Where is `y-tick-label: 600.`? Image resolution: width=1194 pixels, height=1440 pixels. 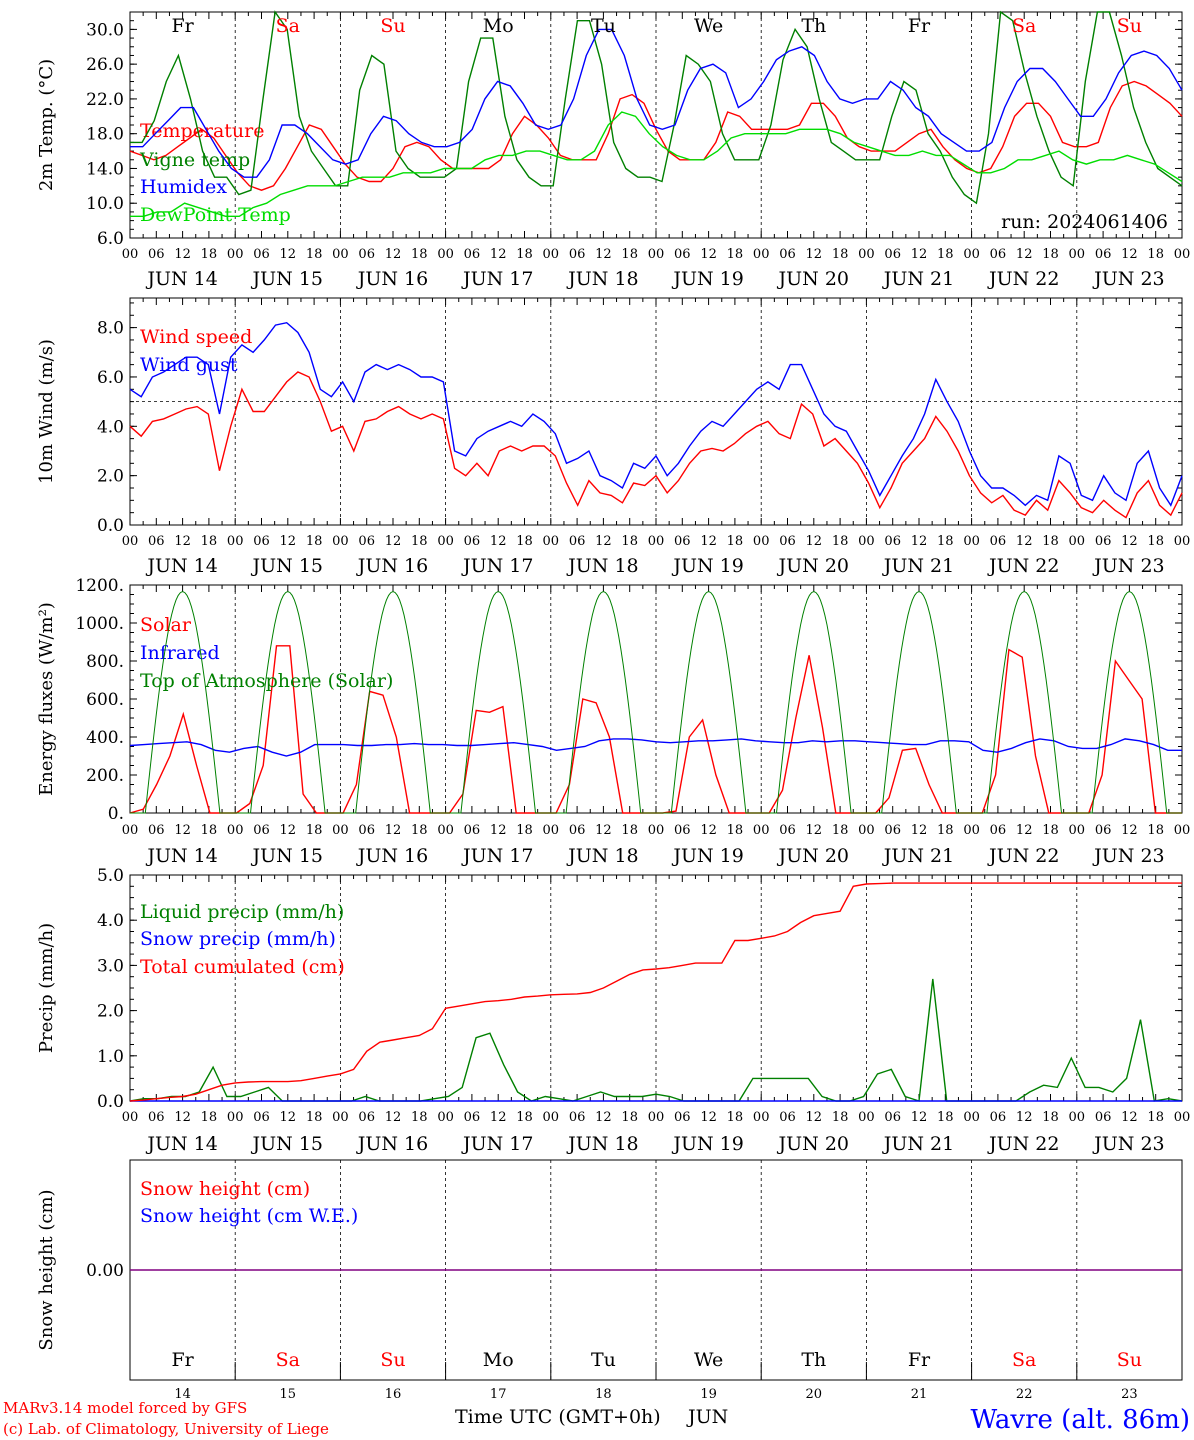
y-tick-label: 600. is located at coordinates (105, 700).